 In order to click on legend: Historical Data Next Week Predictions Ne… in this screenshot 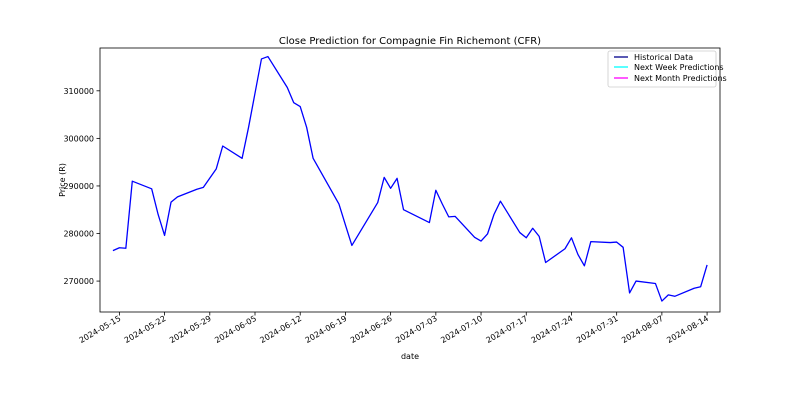, I will do `click(667, 69)`.